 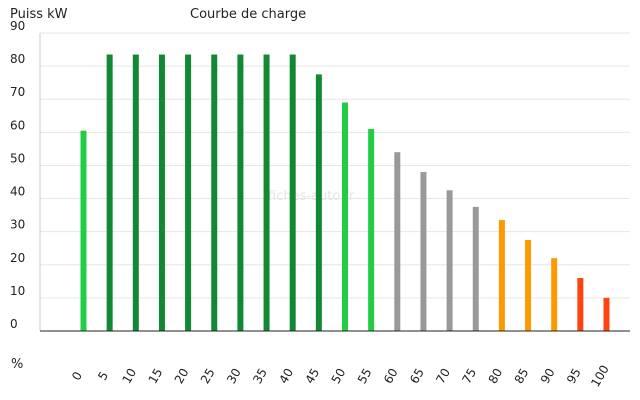 I want to click on x-tick-label: 55, so click(x=365, y=376).